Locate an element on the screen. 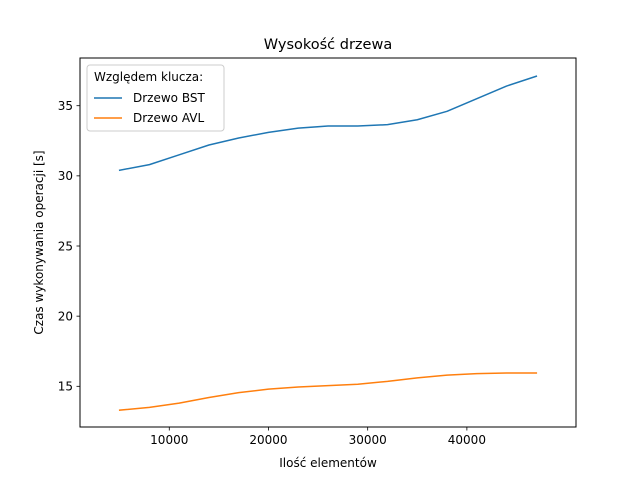 This screenshot has width=640, height=480. x-tick-label: 10000 is located at coordinates (169, 440).